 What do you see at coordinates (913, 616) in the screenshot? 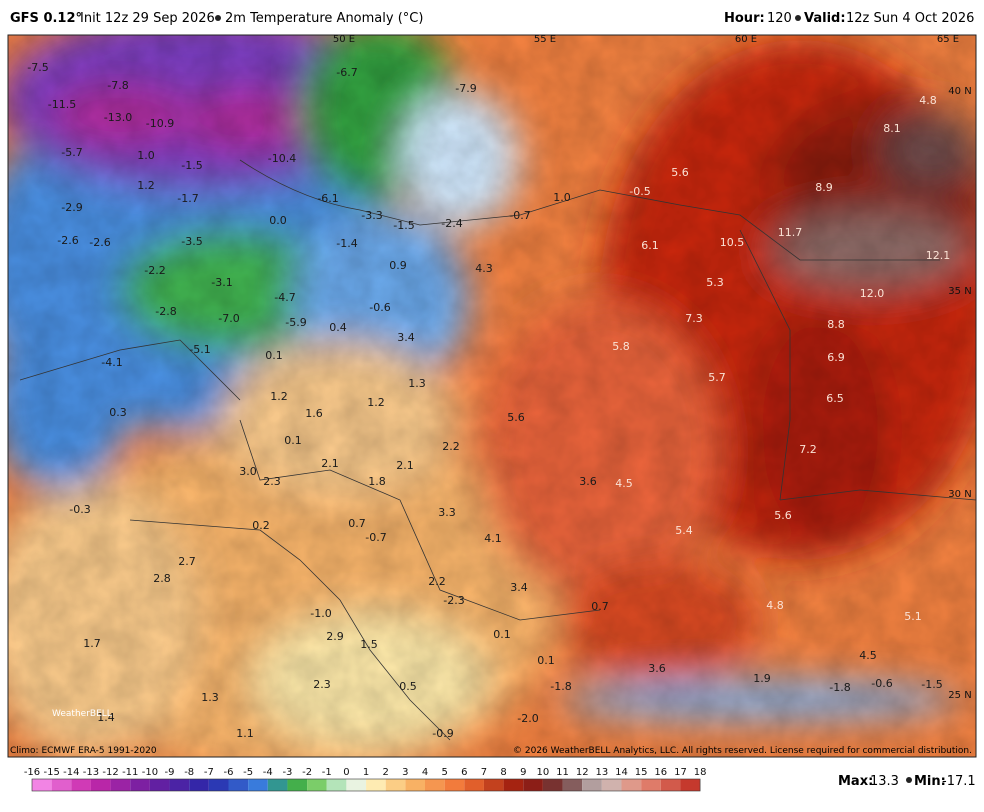
I see `anomaly-label: 5.1` at bounding box center [913, 616].